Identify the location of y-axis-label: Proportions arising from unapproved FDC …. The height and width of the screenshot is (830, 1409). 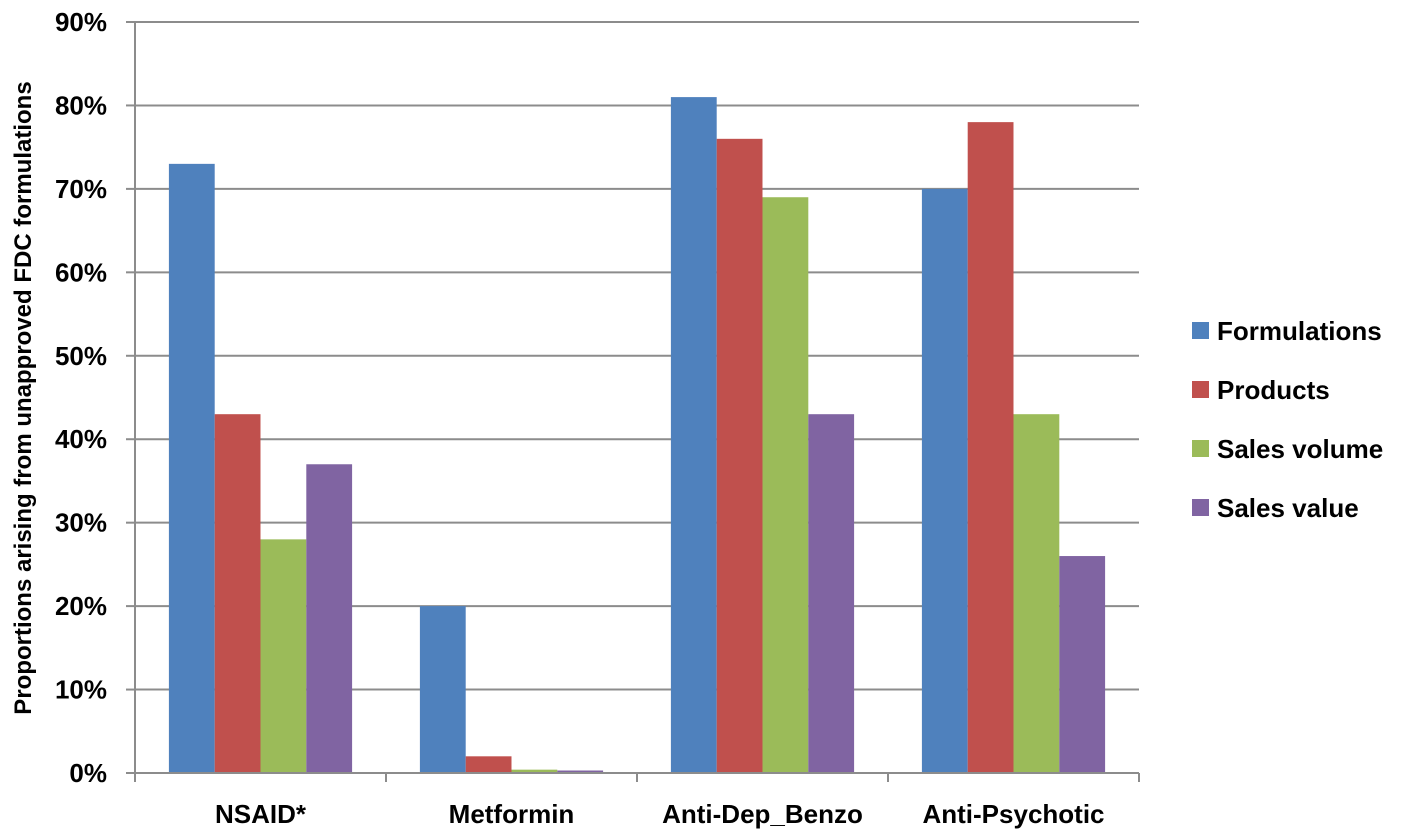
(23, 397).